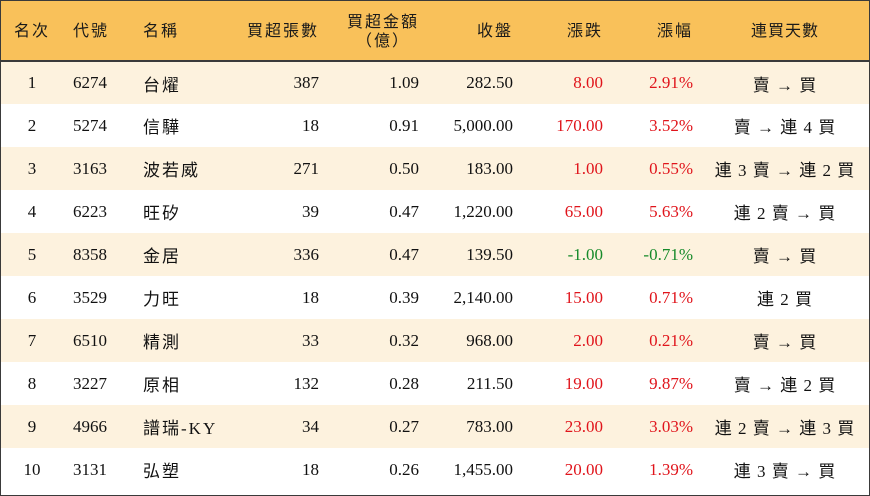 This screenshot has width=870, height=496. I want to click on cell-change-pct: 0.71%, so click(671, 297).